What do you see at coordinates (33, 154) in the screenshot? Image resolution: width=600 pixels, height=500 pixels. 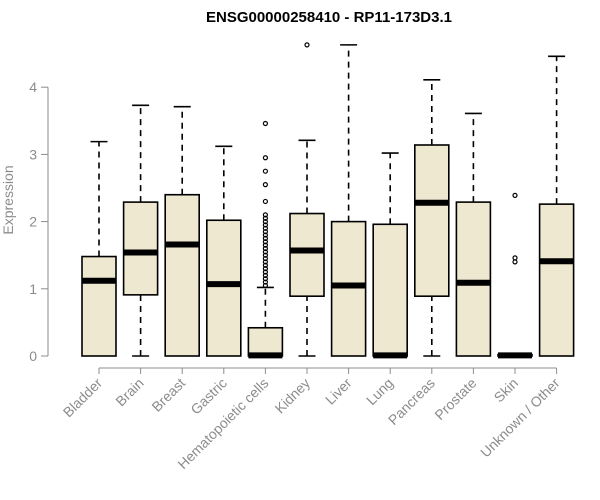 I see `y-tick-label: 3` at bounding box center [33, 154].